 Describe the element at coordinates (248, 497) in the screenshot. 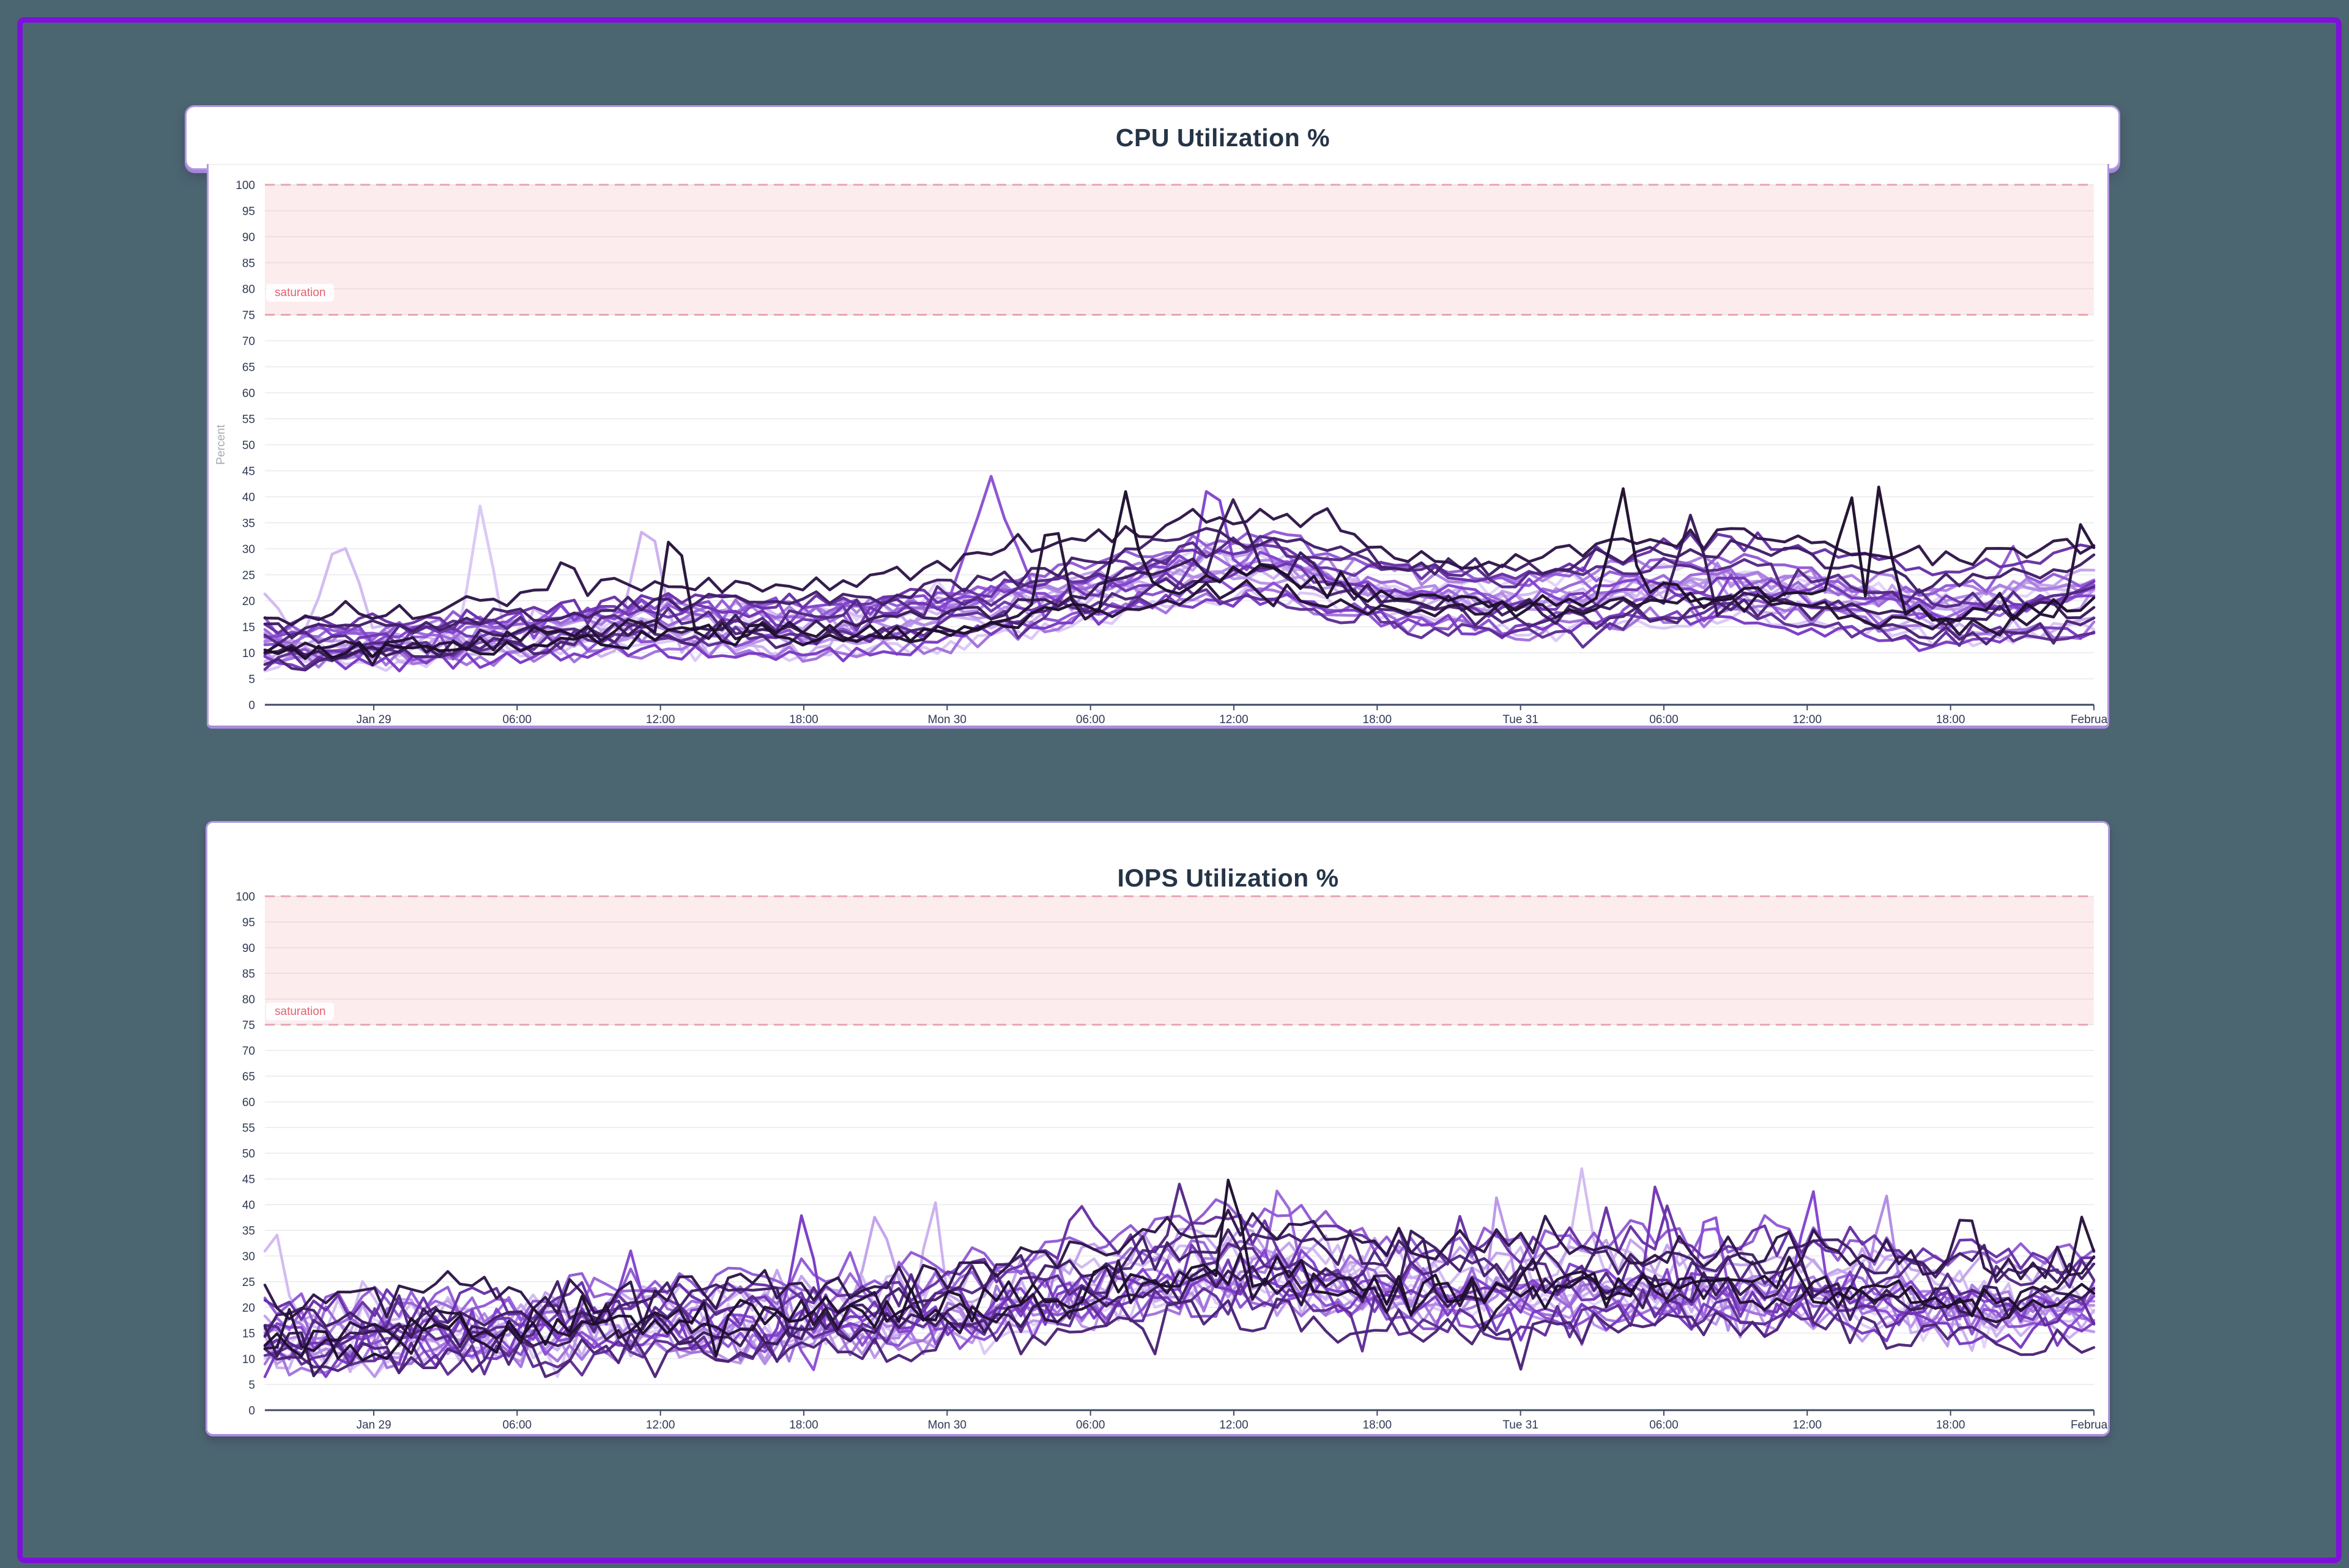

I see `y-axis-label: 40` at that location.